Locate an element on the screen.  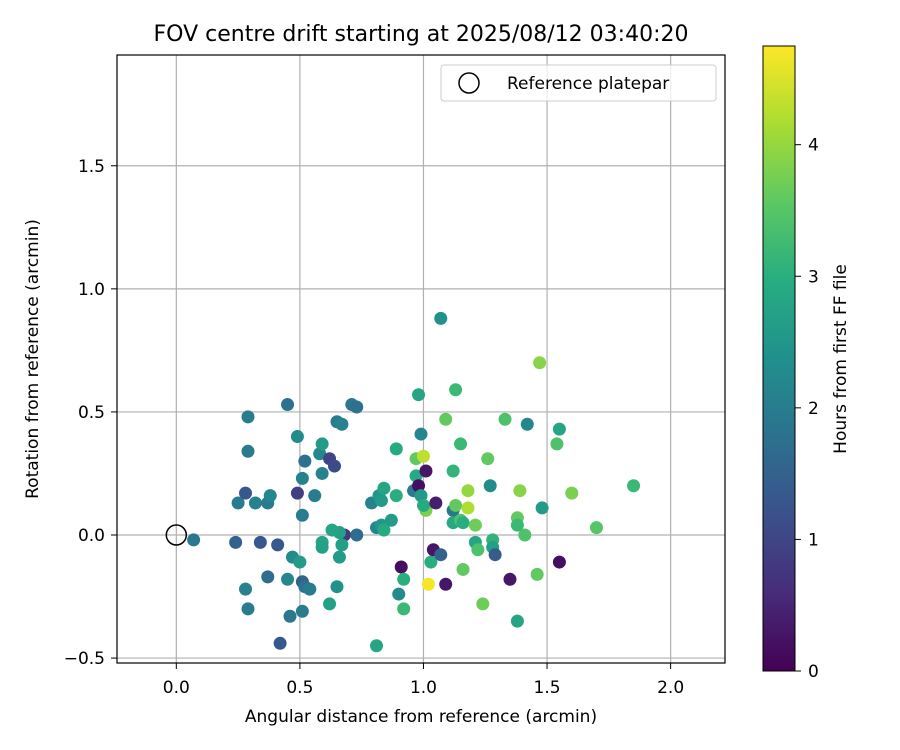
colorbar-ticks: 0 1 2 3 4 is located at coordinates (807, 409).